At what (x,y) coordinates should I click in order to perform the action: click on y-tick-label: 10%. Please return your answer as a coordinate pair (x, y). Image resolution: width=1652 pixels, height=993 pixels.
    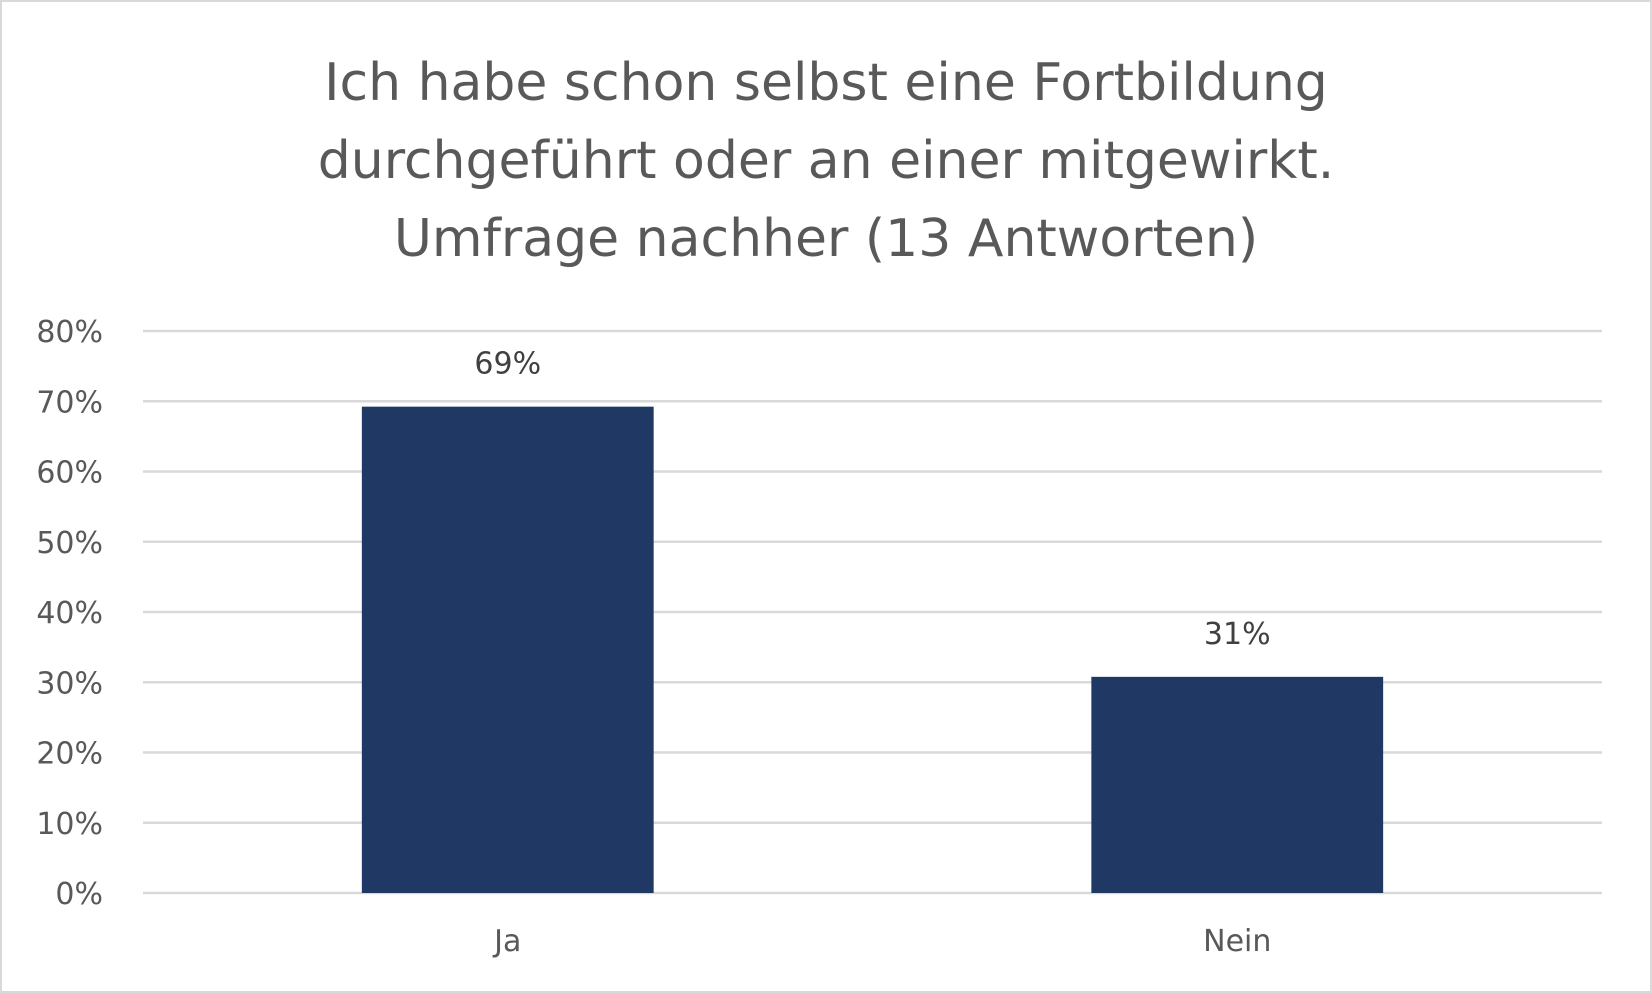
    Looking at the image, I should click on (69, 824).